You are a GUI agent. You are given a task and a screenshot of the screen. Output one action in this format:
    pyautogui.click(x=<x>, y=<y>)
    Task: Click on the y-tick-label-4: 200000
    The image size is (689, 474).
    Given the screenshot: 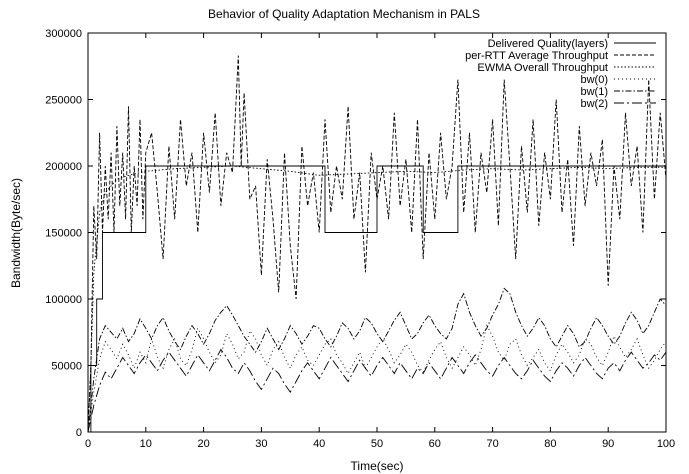 What is the action you would take?
    pyautogui.click(x=63, y=167)
    